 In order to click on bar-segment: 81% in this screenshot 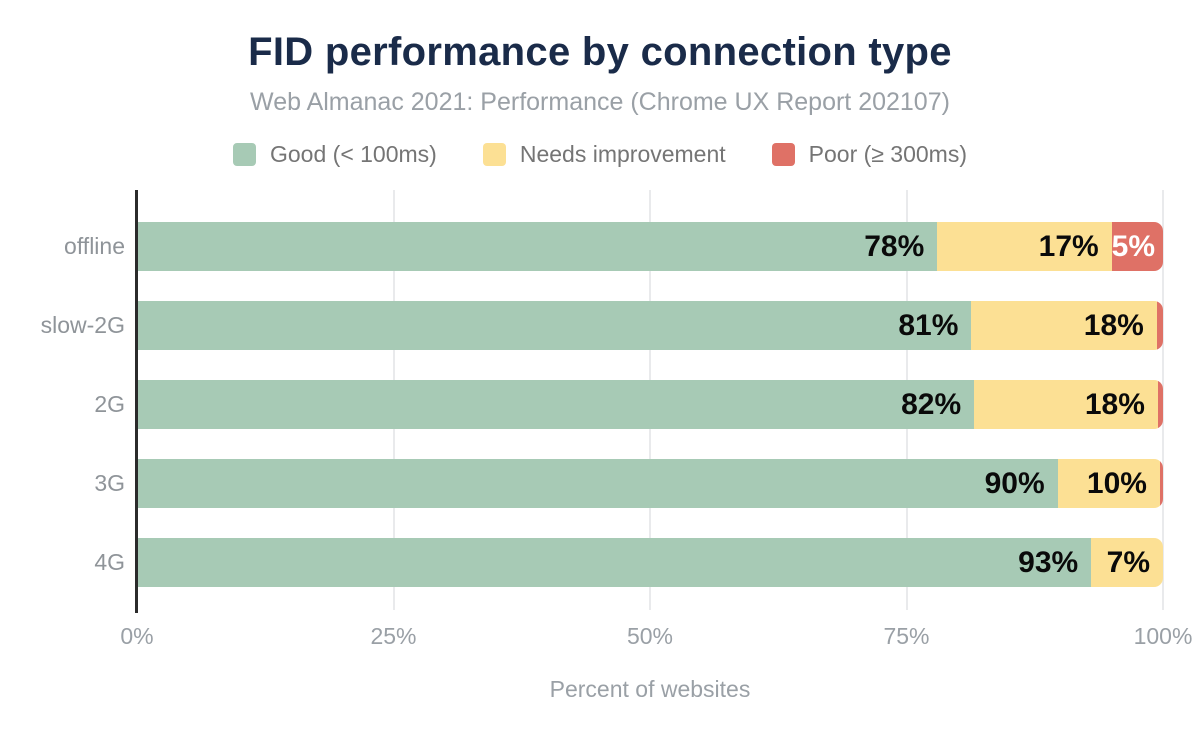, I will do `click(554, 325)`.